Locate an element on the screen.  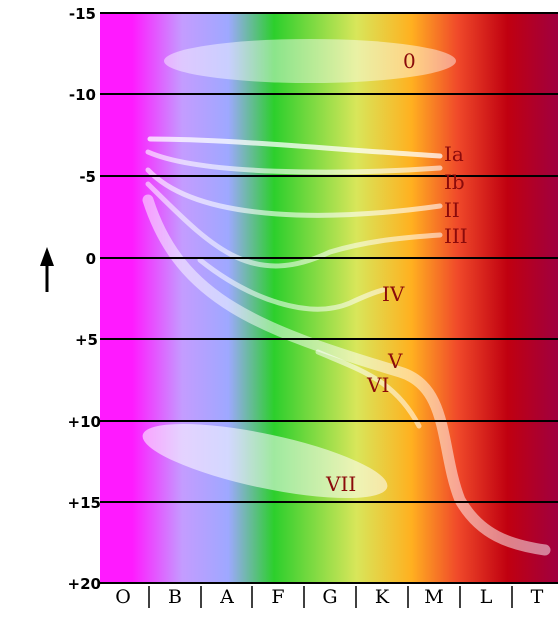
lum-label-Ib: Ib is located at coordinates (454, 182).